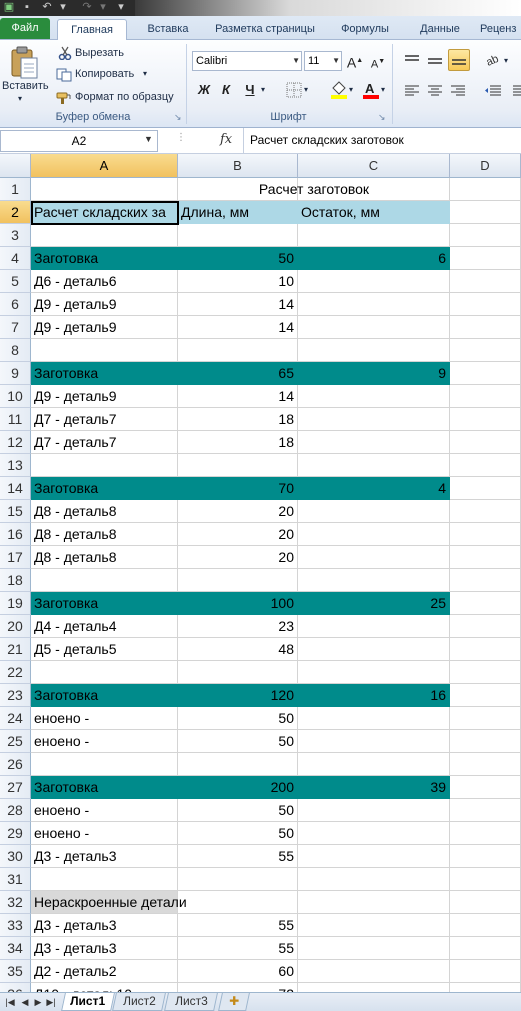 This screenshot has height=1011, width=521. What do you see at coordinates (15, 971) in the screenshot?
I see `row-header: 35` at bounding box center [15, 971].